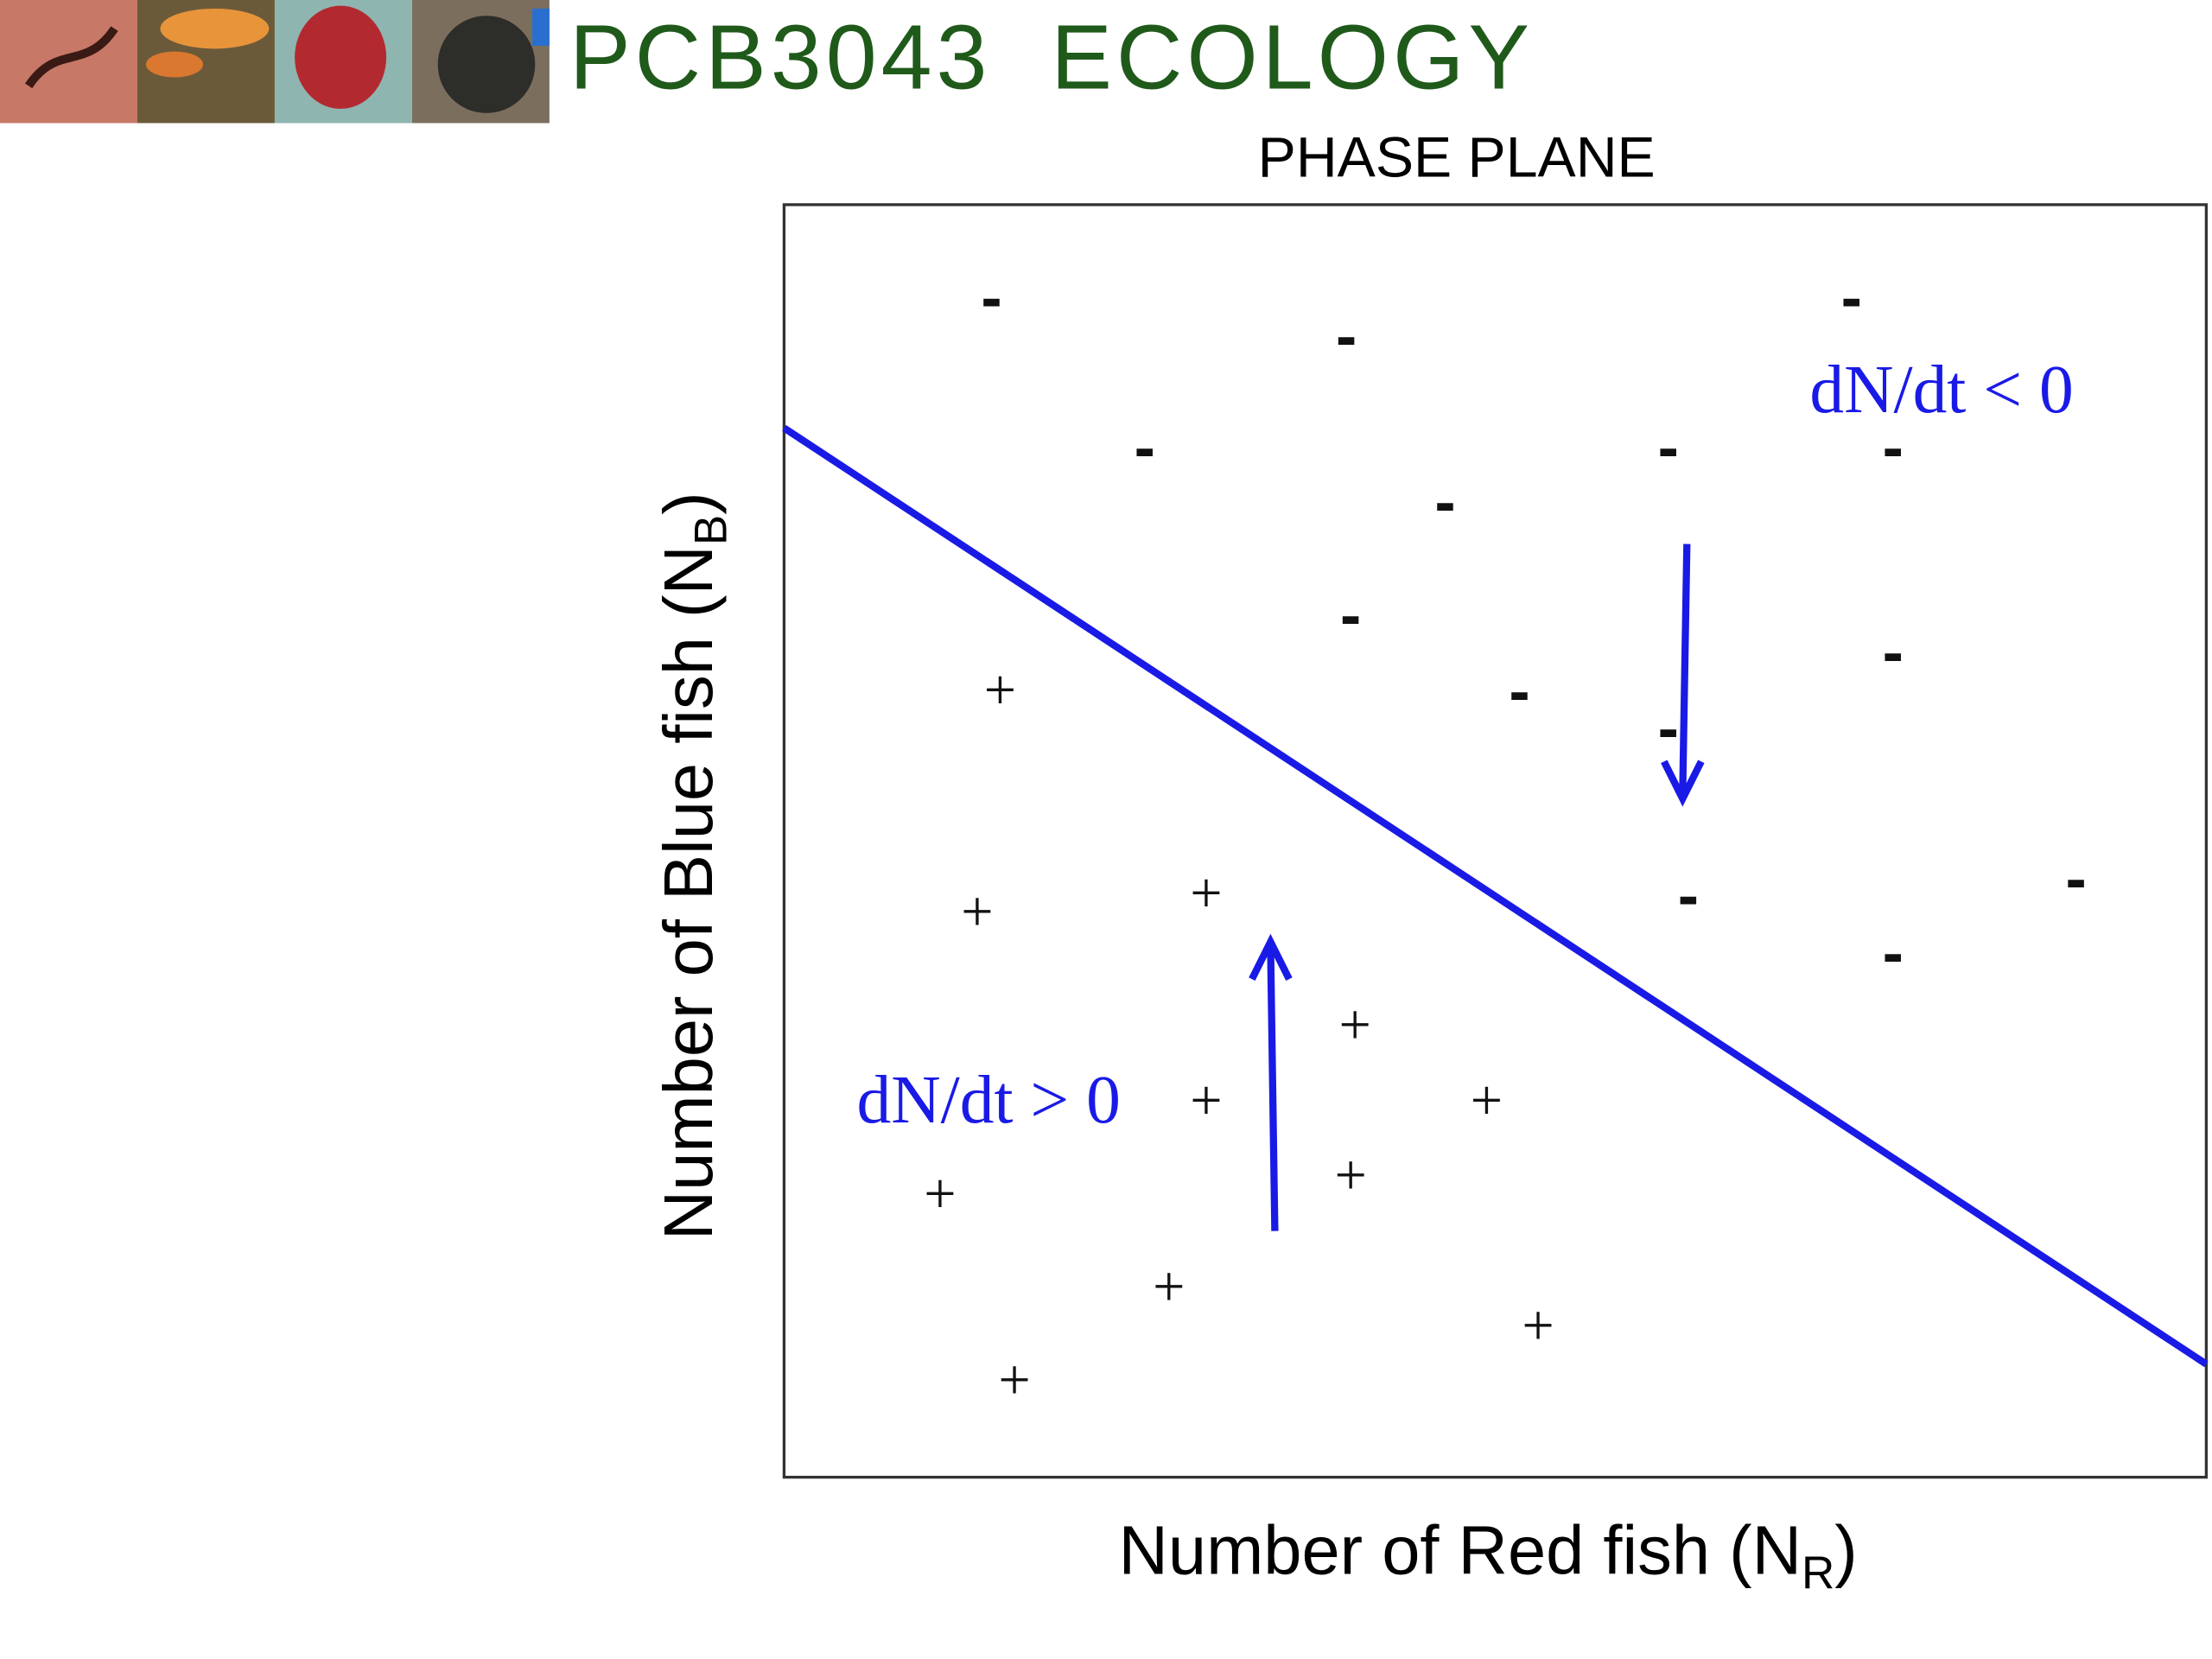  I want to click on label-text: Number of Blue fish (N, so click(688, 892).